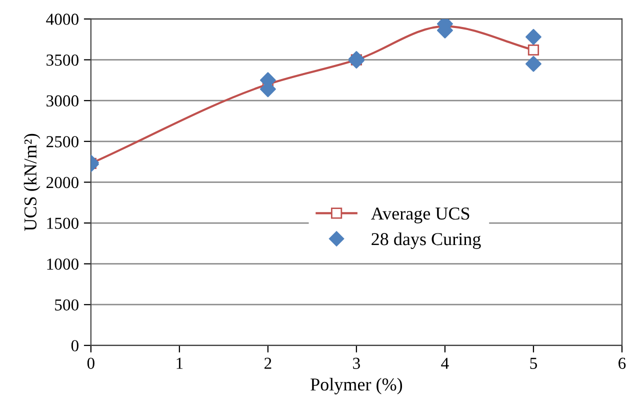 This screenshot has width=627, height=404. What do you see at coordinates (62, 142) in the screenshot?
I see `y-tick-label: 2500` at bounding box center [62, 142].